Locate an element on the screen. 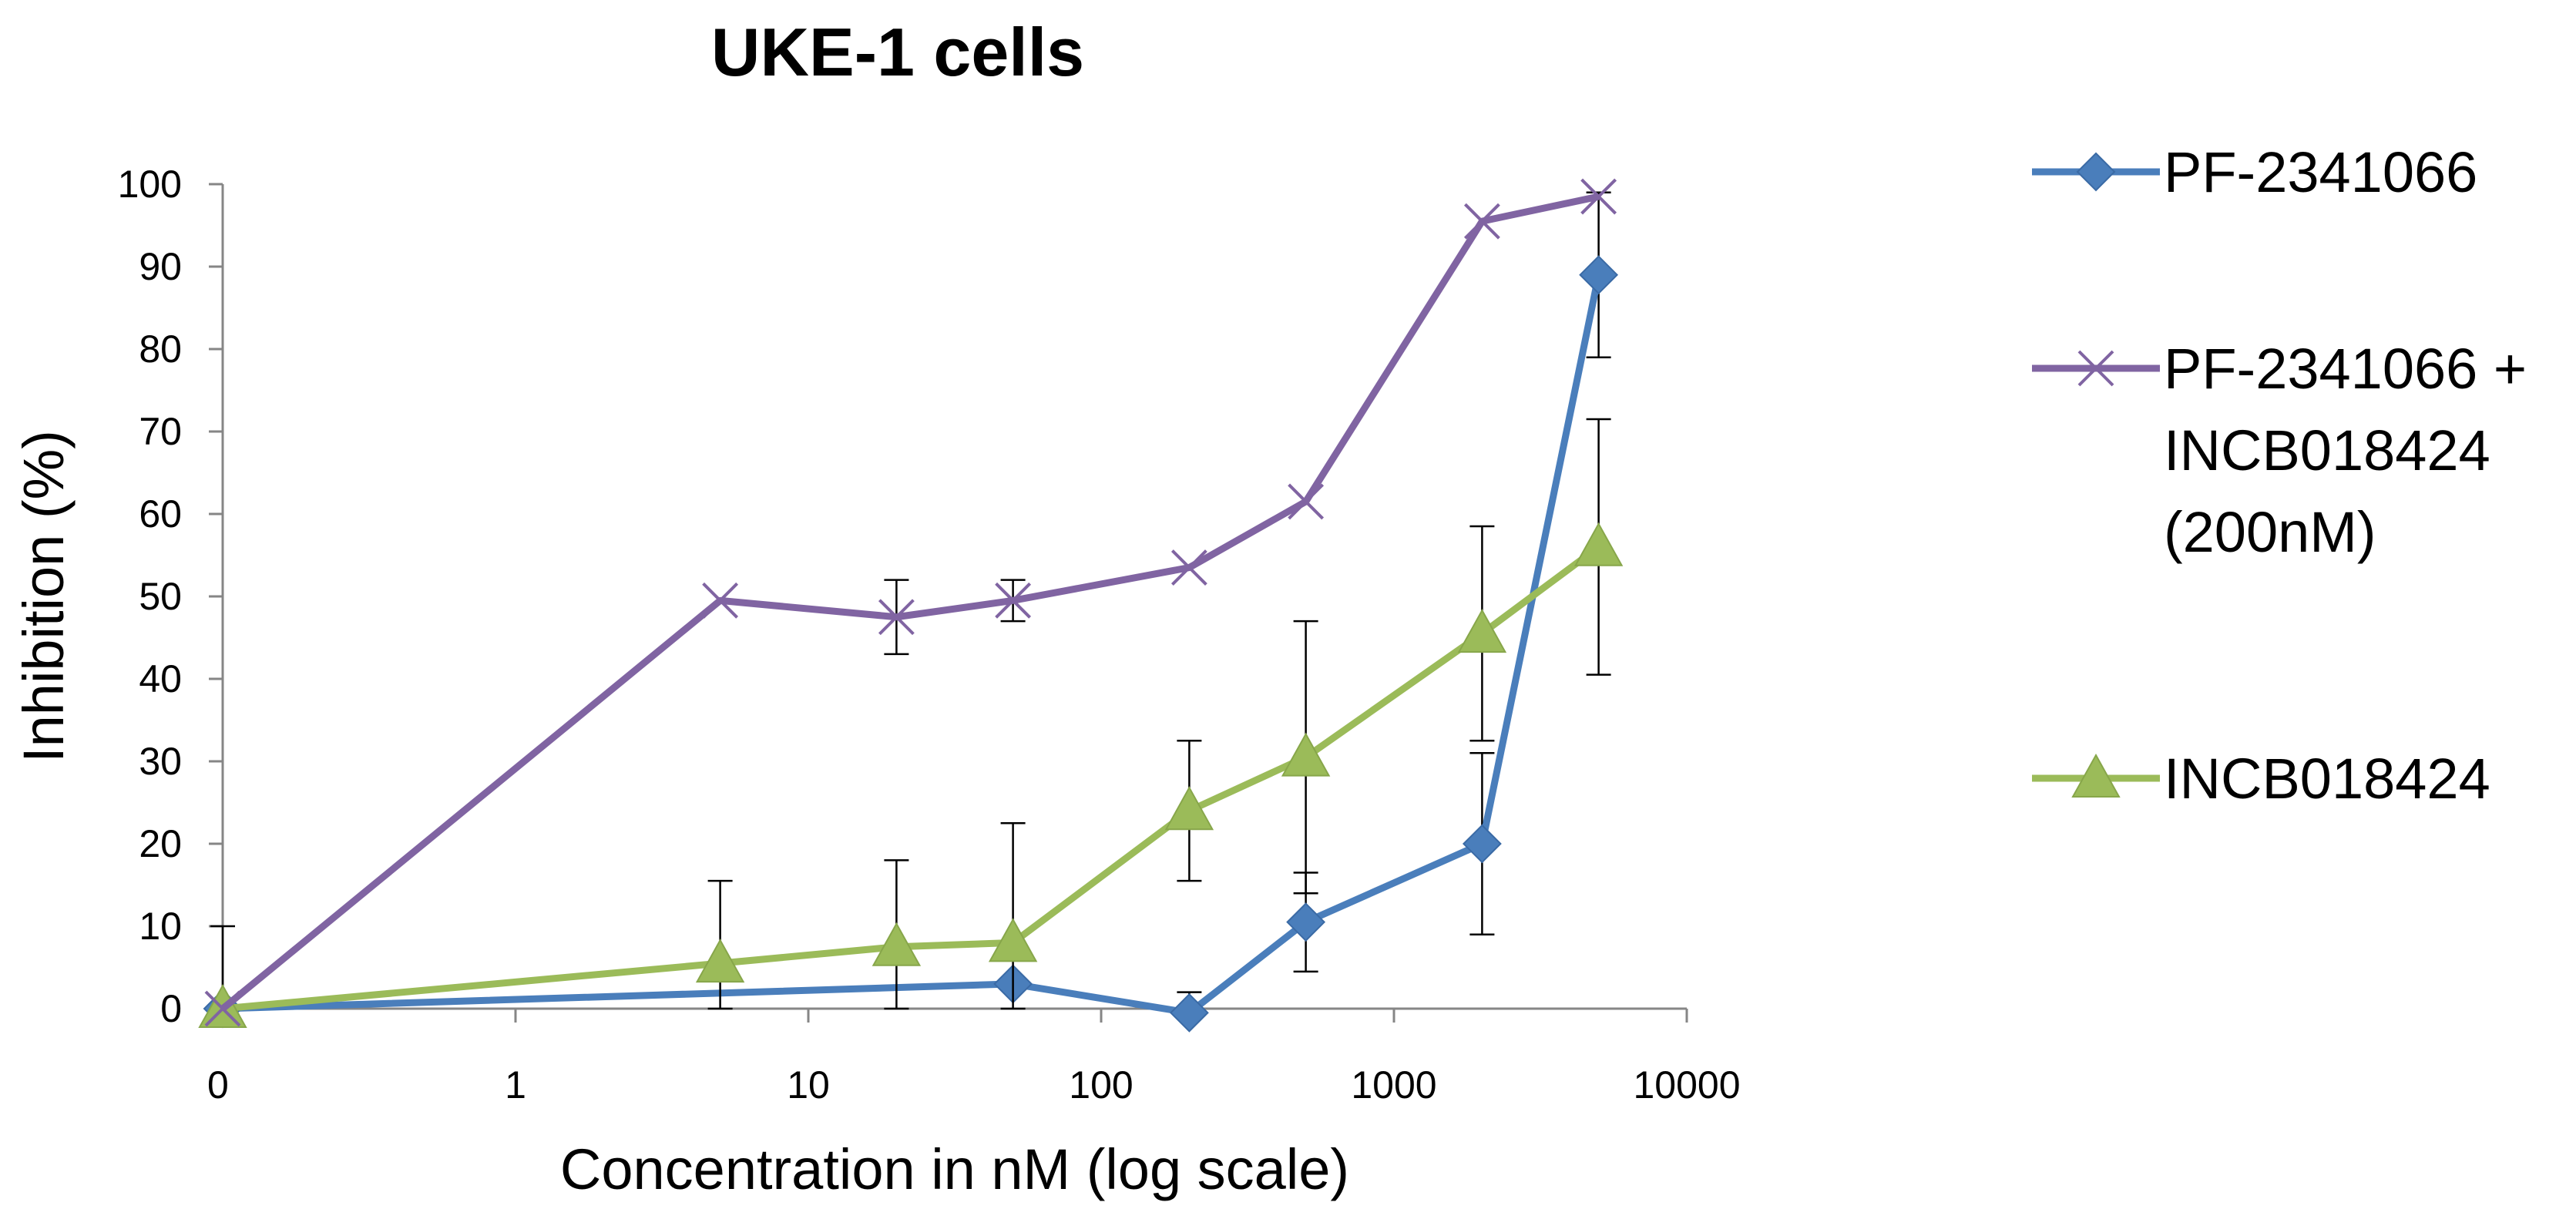  y-tick-label: 40 is located at coordinates (160, 678).